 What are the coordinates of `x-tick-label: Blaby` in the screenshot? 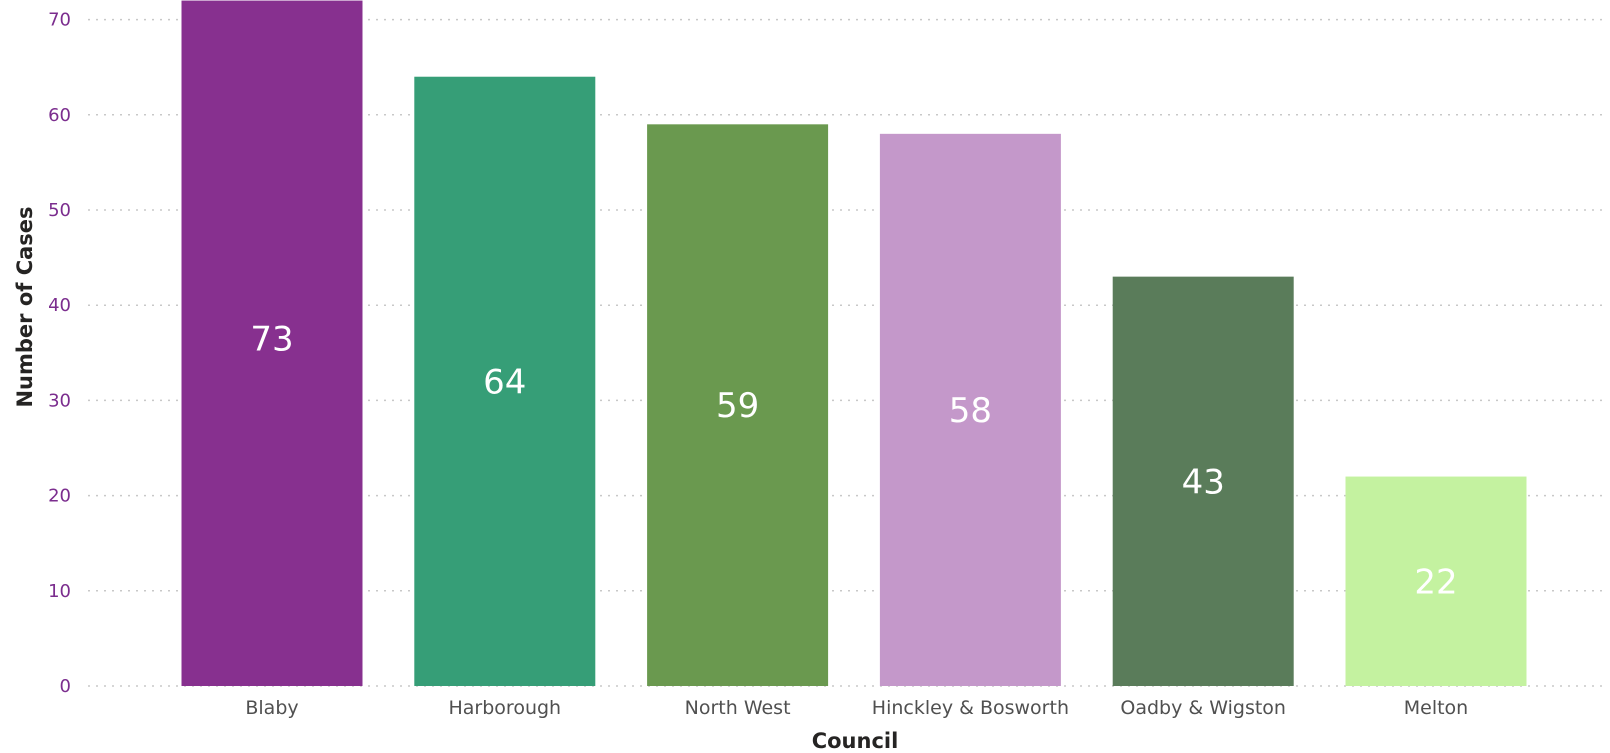 It's located at (271, 708).